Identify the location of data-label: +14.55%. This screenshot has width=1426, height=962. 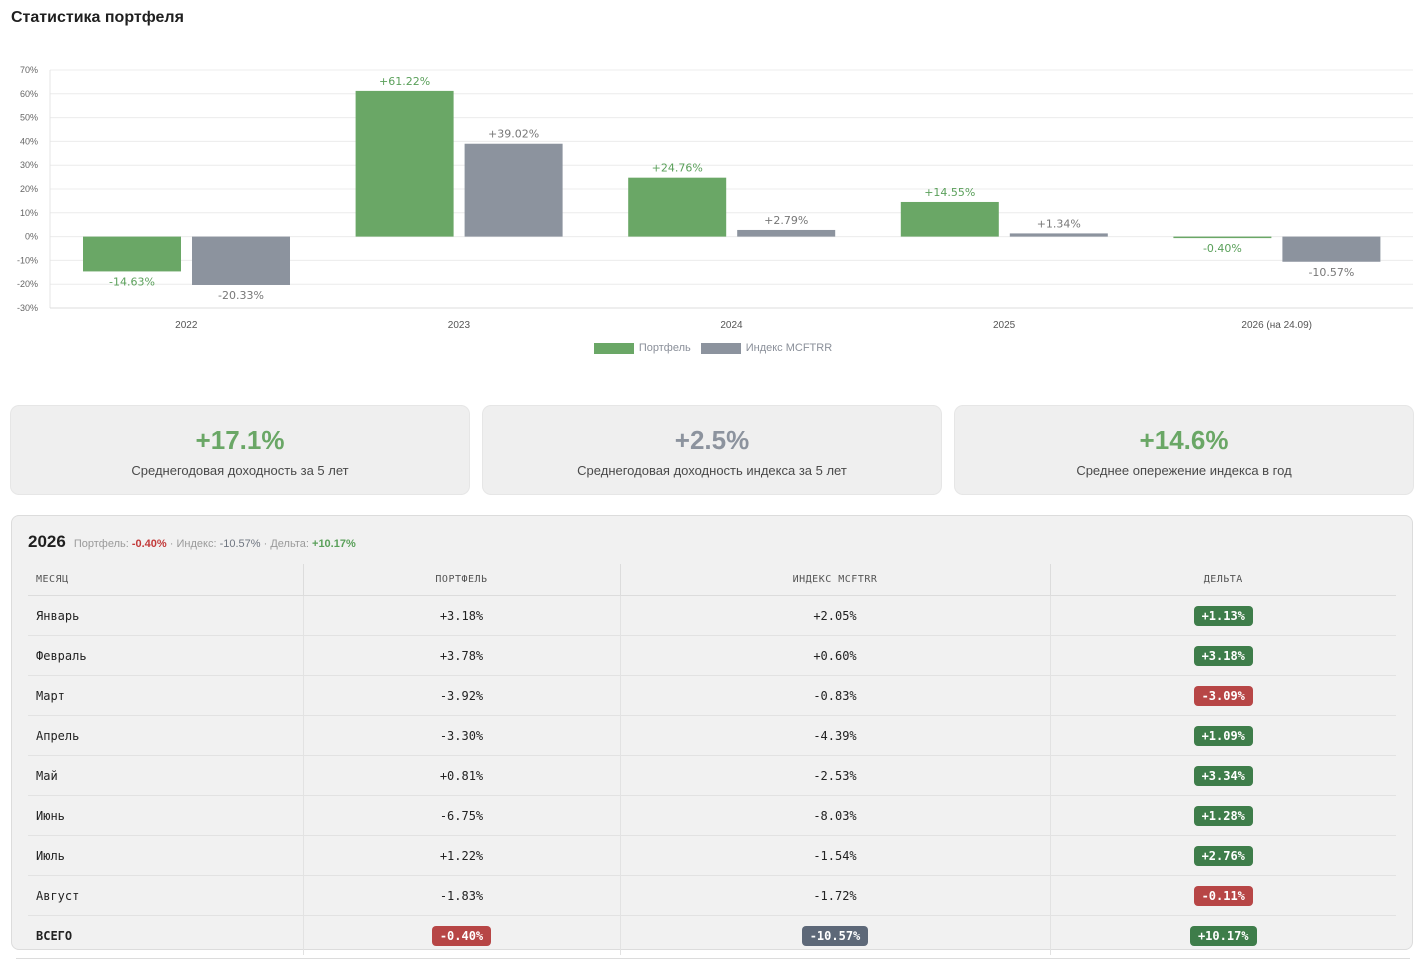
(949, 192).